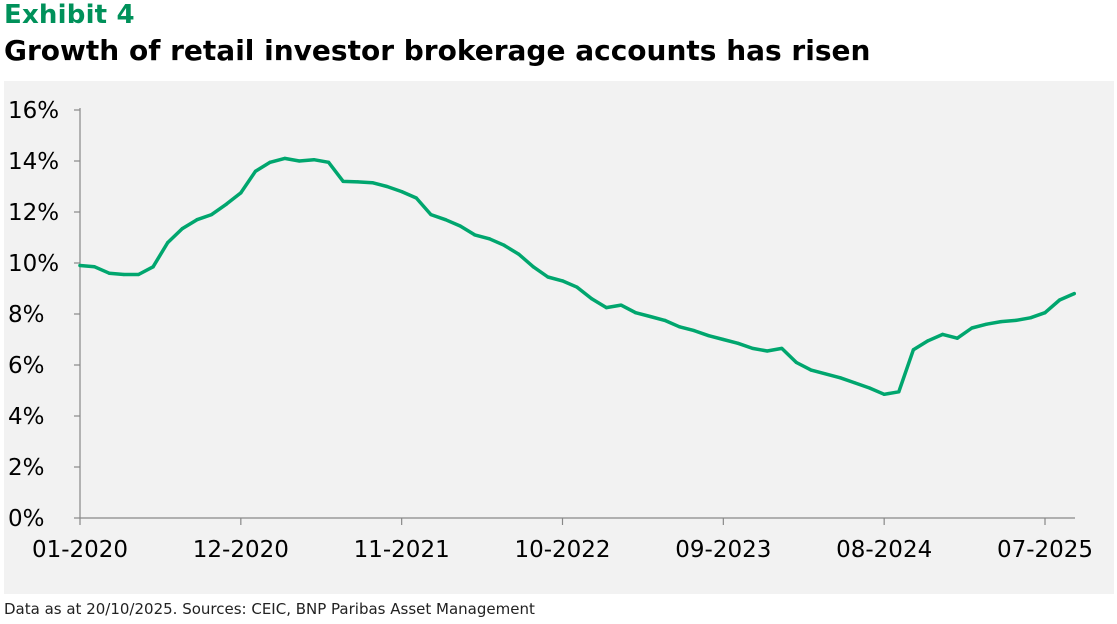 The width and height of the screenshot is (1117, 624). Describe the element at coordinates (402, 550) in the screenshot. I see `x-tick-label: 11-2021` at that location.